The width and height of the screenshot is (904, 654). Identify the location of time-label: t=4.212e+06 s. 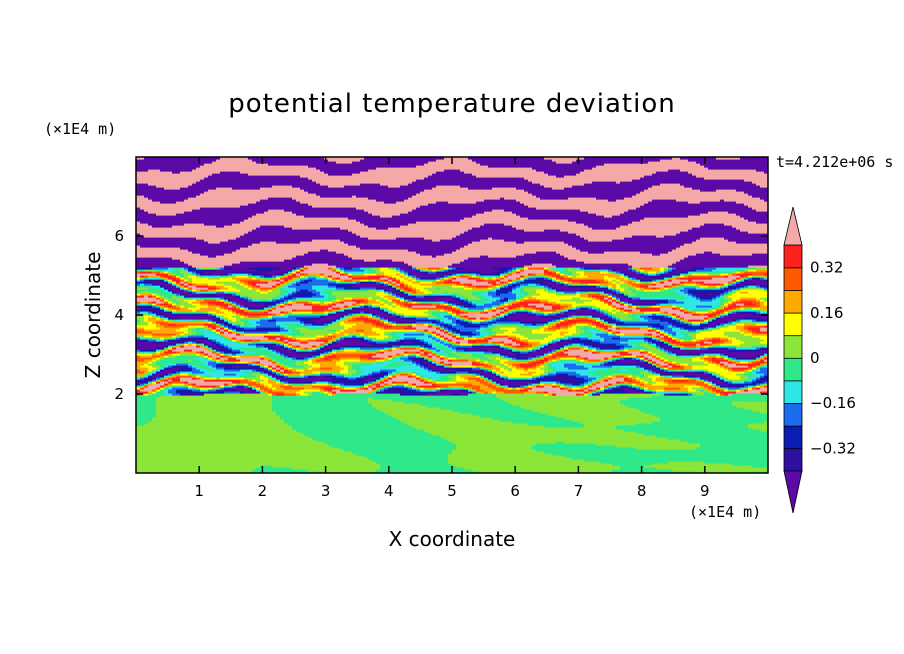
(834, 162).